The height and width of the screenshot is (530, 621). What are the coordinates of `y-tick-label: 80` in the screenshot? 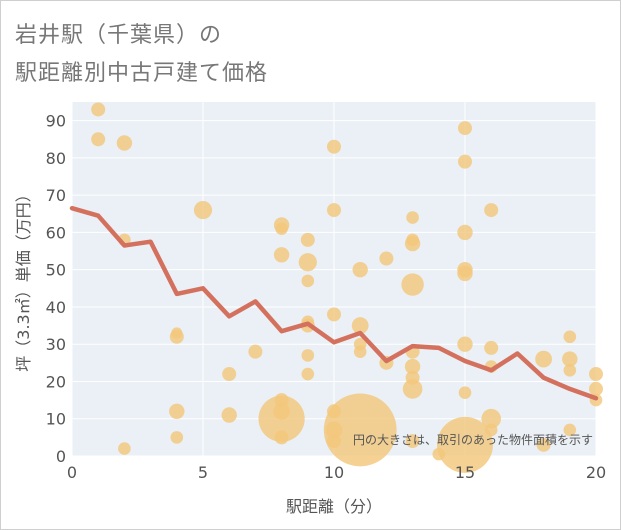 It's located at (56, 158).